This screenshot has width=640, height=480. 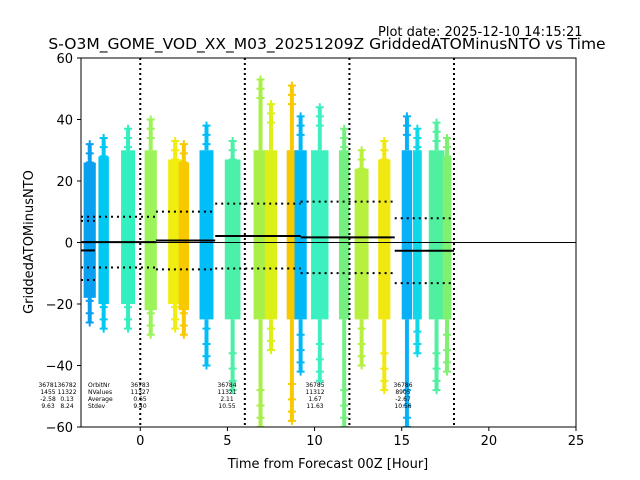 I want to click on orbit-stats-value: 8905, so click(x=402, y=392).